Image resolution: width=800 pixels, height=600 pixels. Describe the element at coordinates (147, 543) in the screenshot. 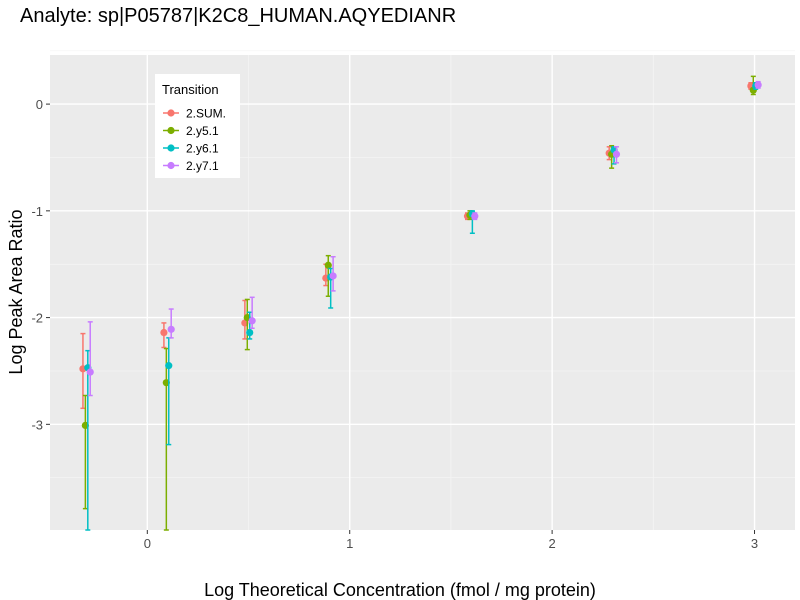

I see `x-tick-label: 0` at that location.